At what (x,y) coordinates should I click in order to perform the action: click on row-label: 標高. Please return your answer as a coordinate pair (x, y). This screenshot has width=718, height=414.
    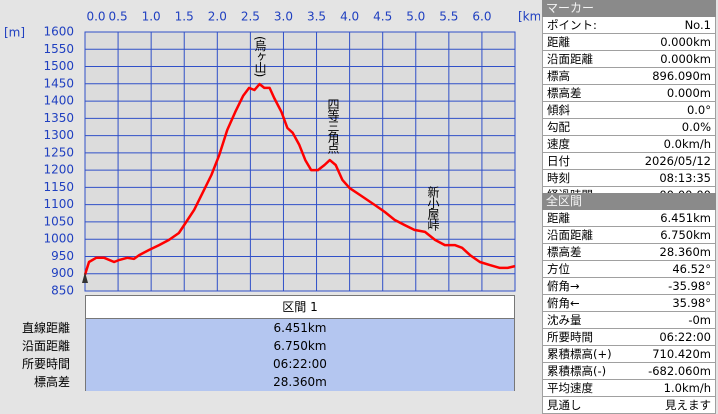
    Looking at the image, I should click on (558, 76).